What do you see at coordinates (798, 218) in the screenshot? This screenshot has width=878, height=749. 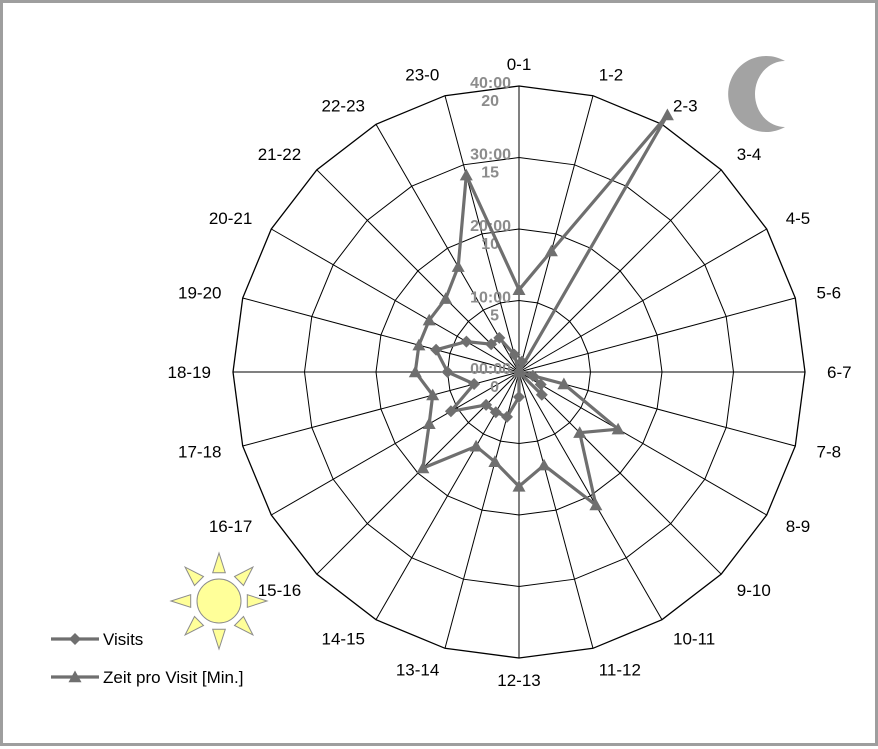 I see `category-label: 4-5` at bounding box center [798, 218].